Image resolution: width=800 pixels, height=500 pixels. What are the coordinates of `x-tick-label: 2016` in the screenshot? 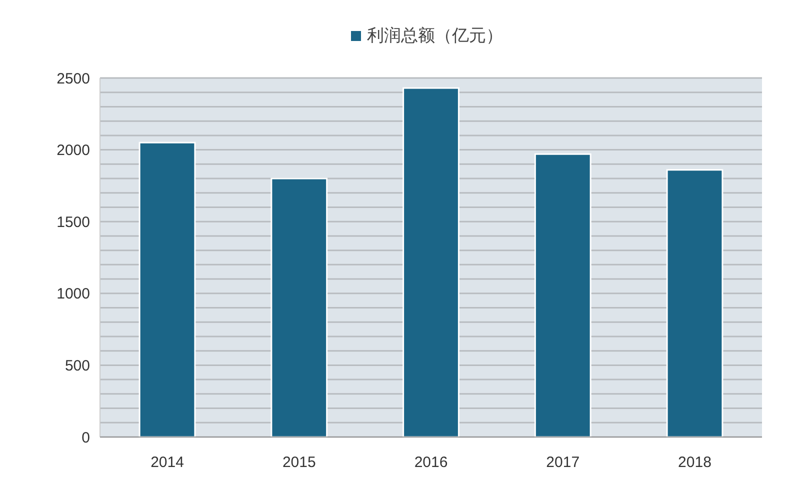 It's located at (431, 462).